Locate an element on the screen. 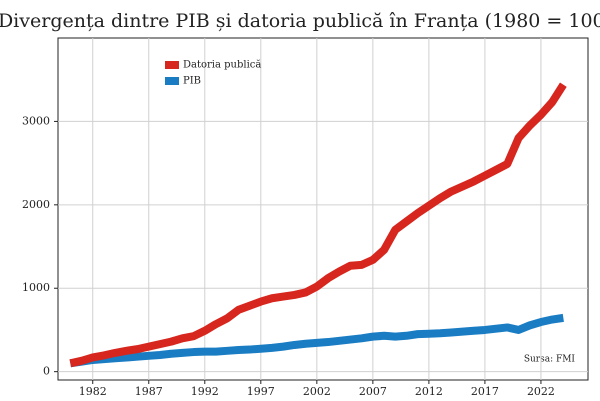 This screenshot has width=600, height=401. x-tick-label: 2007 is located at coordinates (373, 391).